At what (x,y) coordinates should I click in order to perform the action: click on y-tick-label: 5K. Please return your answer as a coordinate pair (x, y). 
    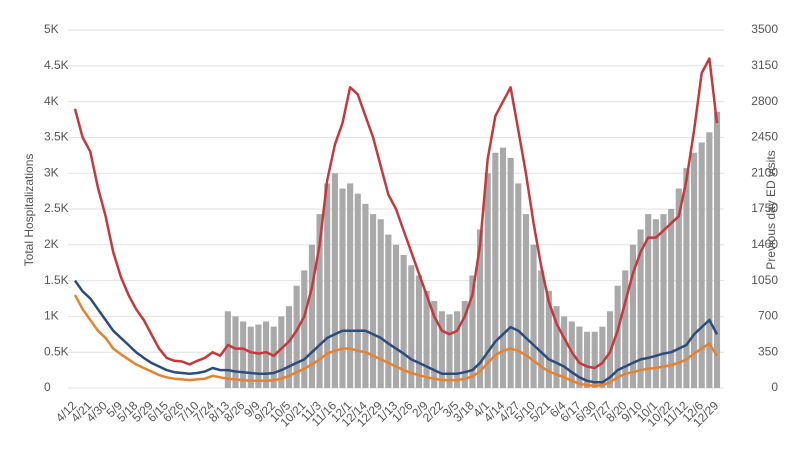
    Looking at the image, I should click on (51, 29).